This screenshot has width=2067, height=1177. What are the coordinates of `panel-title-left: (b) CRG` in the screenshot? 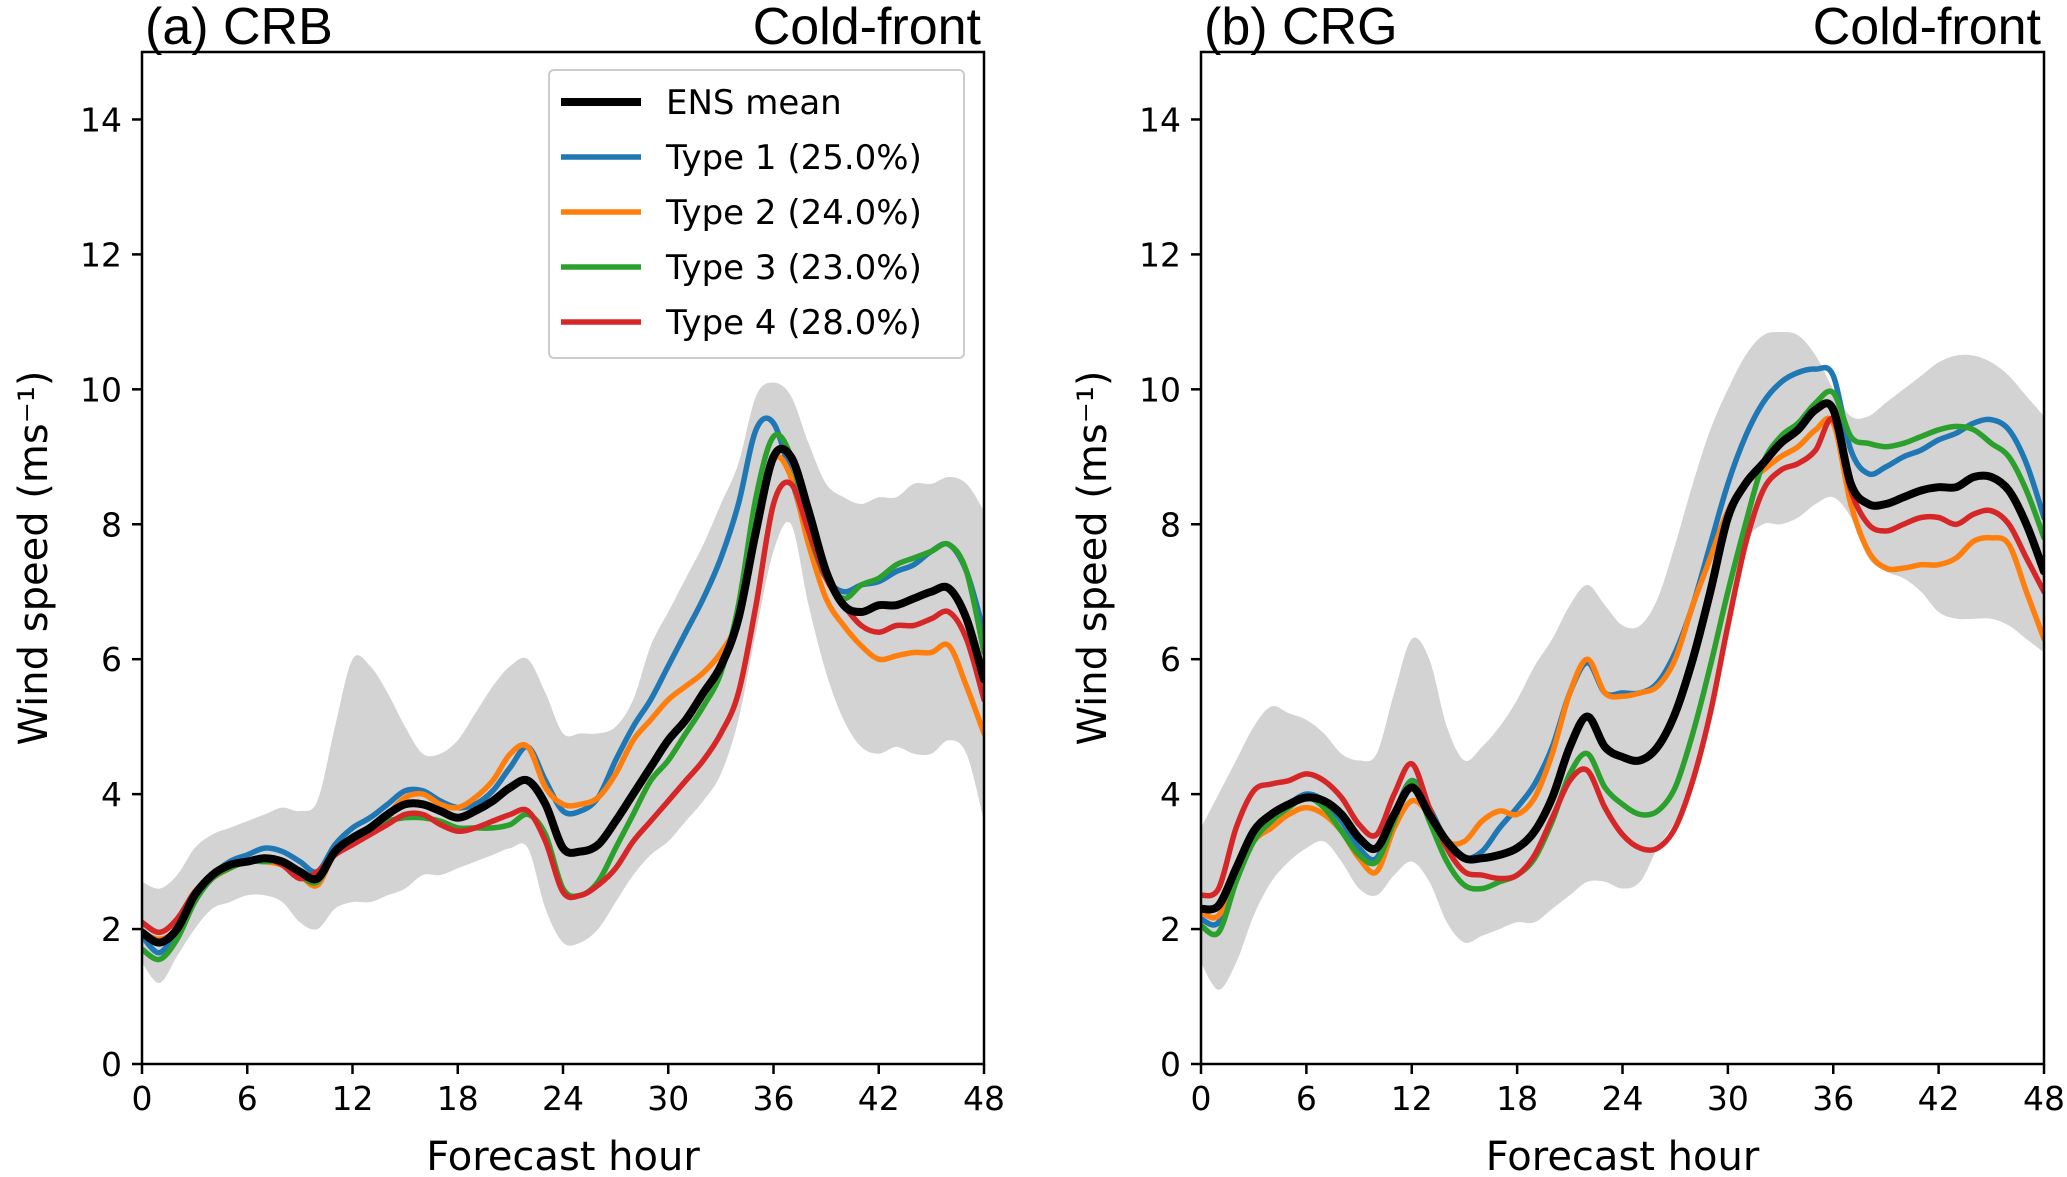 It's located at (1301, 28).